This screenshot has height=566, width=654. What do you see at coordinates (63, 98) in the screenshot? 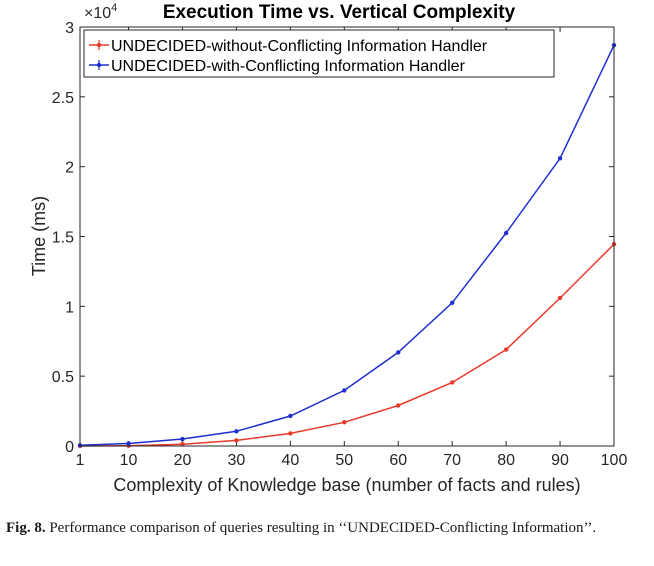
I see `y-tick-label: 2.5` at bounding box center [63, 98].